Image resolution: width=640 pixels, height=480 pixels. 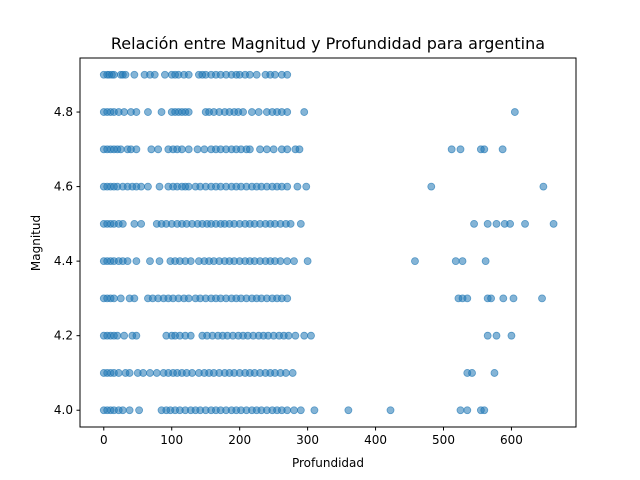 What do you see at coordinates (375, 440) in the screenshot?
I see `x-tick-label: 400` at bounding box center [375, 440].